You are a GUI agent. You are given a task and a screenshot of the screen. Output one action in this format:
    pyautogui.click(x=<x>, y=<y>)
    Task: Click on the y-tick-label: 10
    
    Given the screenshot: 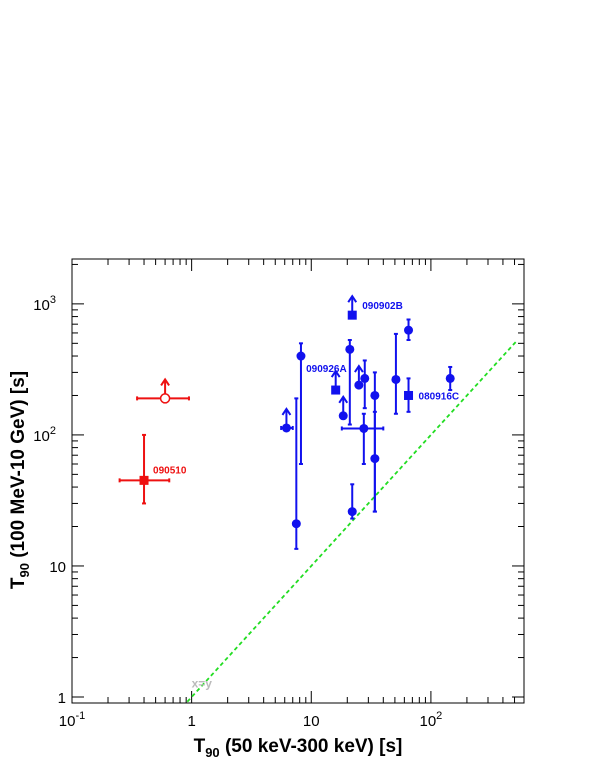 What is the action you would take?
    pyautogui.click(x=57, y=567)
    